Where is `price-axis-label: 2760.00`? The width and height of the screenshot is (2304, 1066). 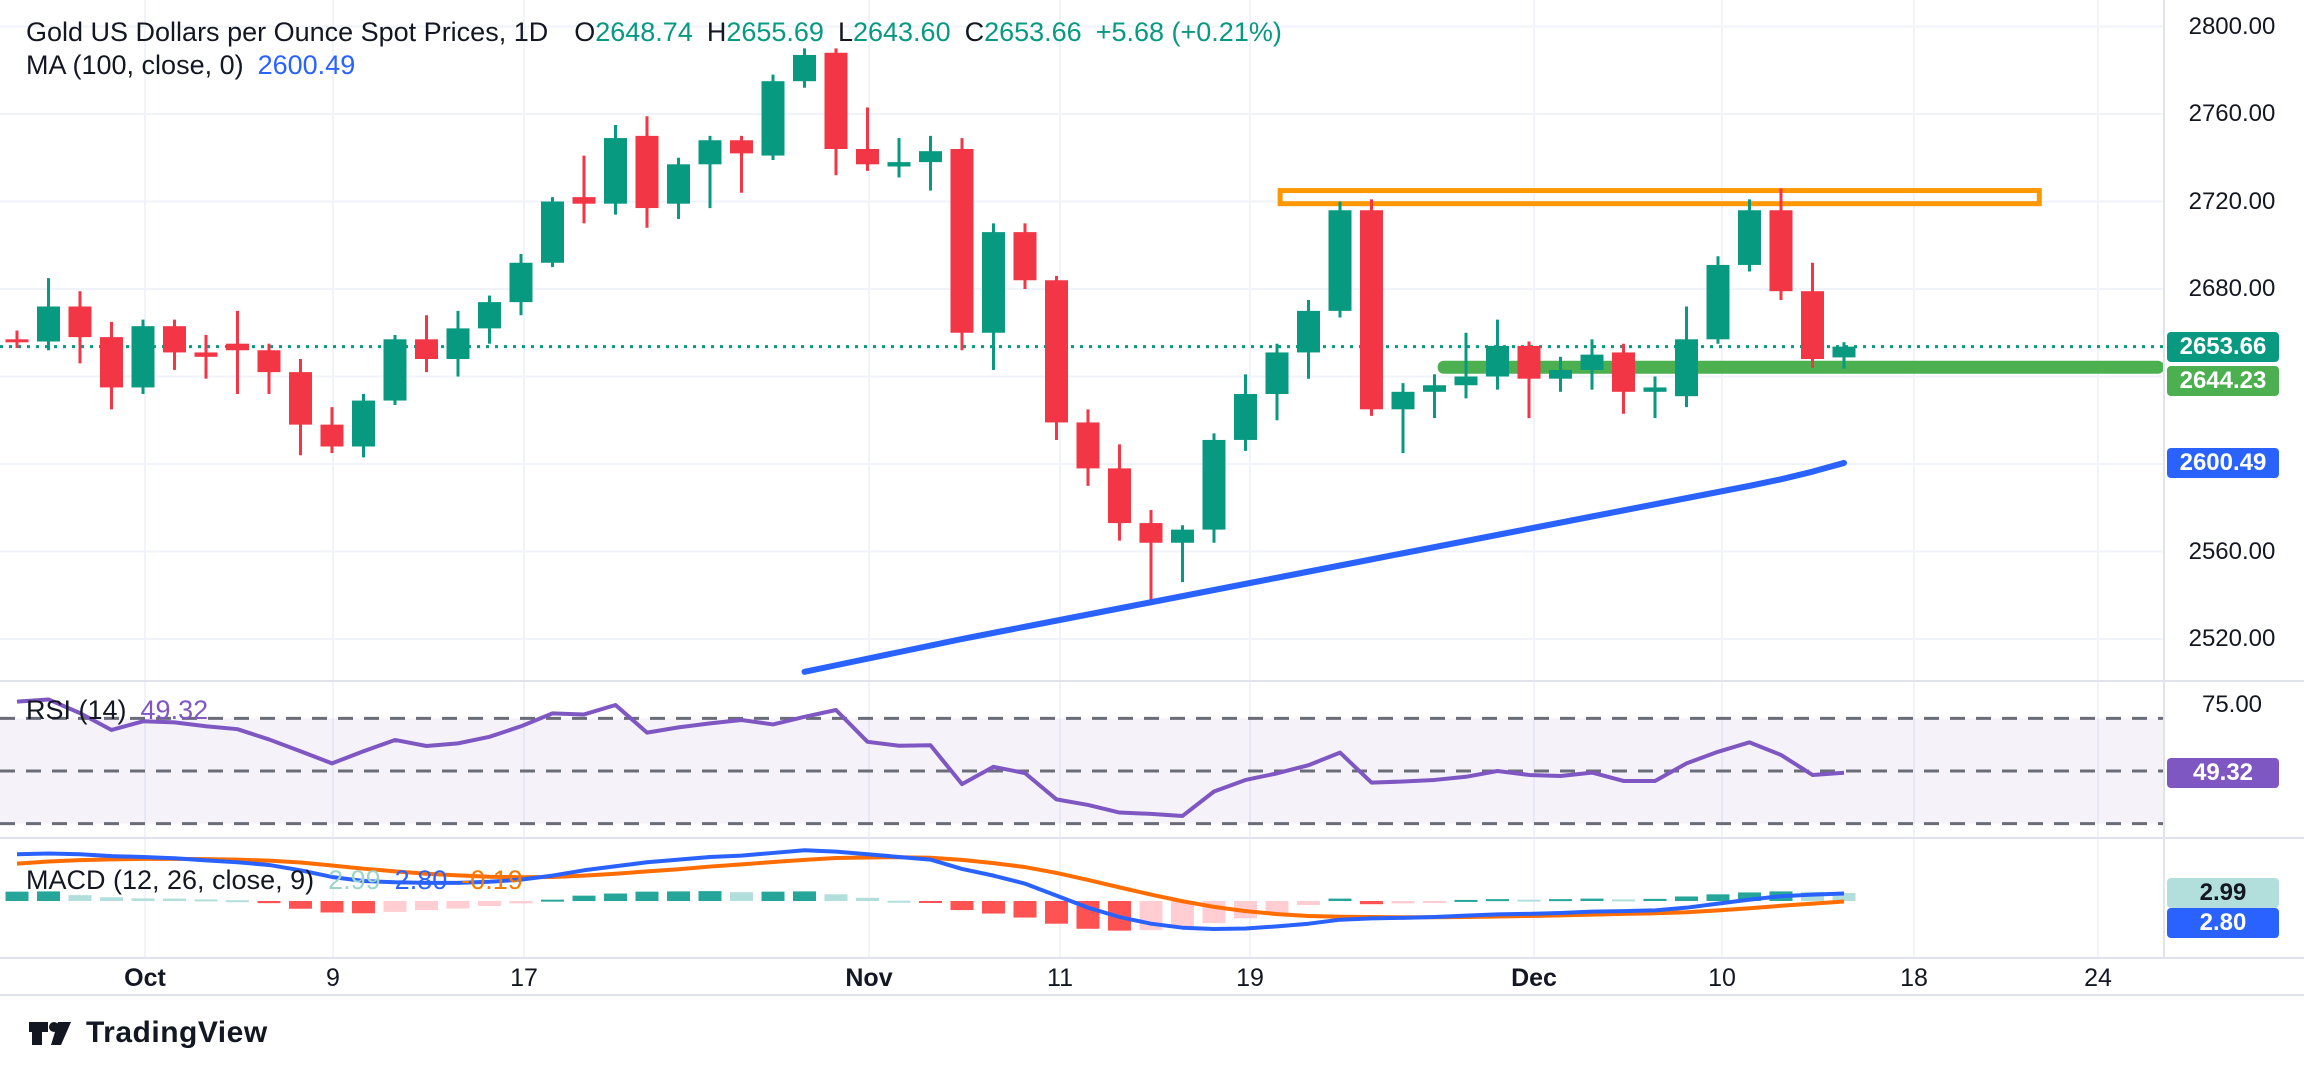
price-axis-label: 2760.00 is located at coordinates (2232, 113).